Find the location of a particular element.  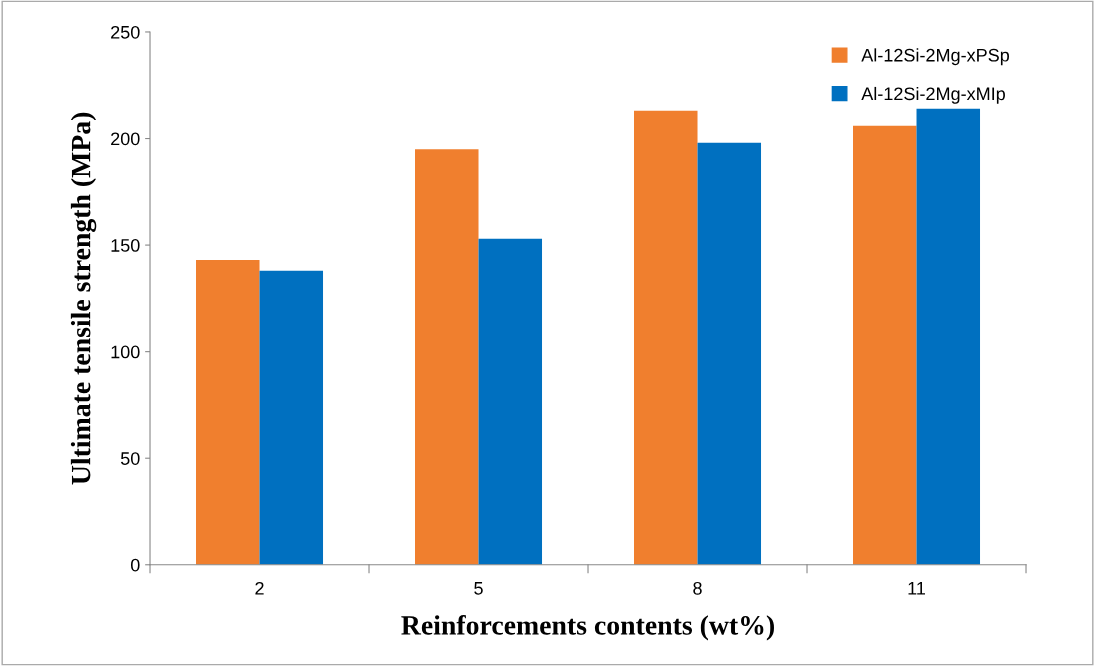

x-tick-label: 5 is located at coordinates (478, 588).